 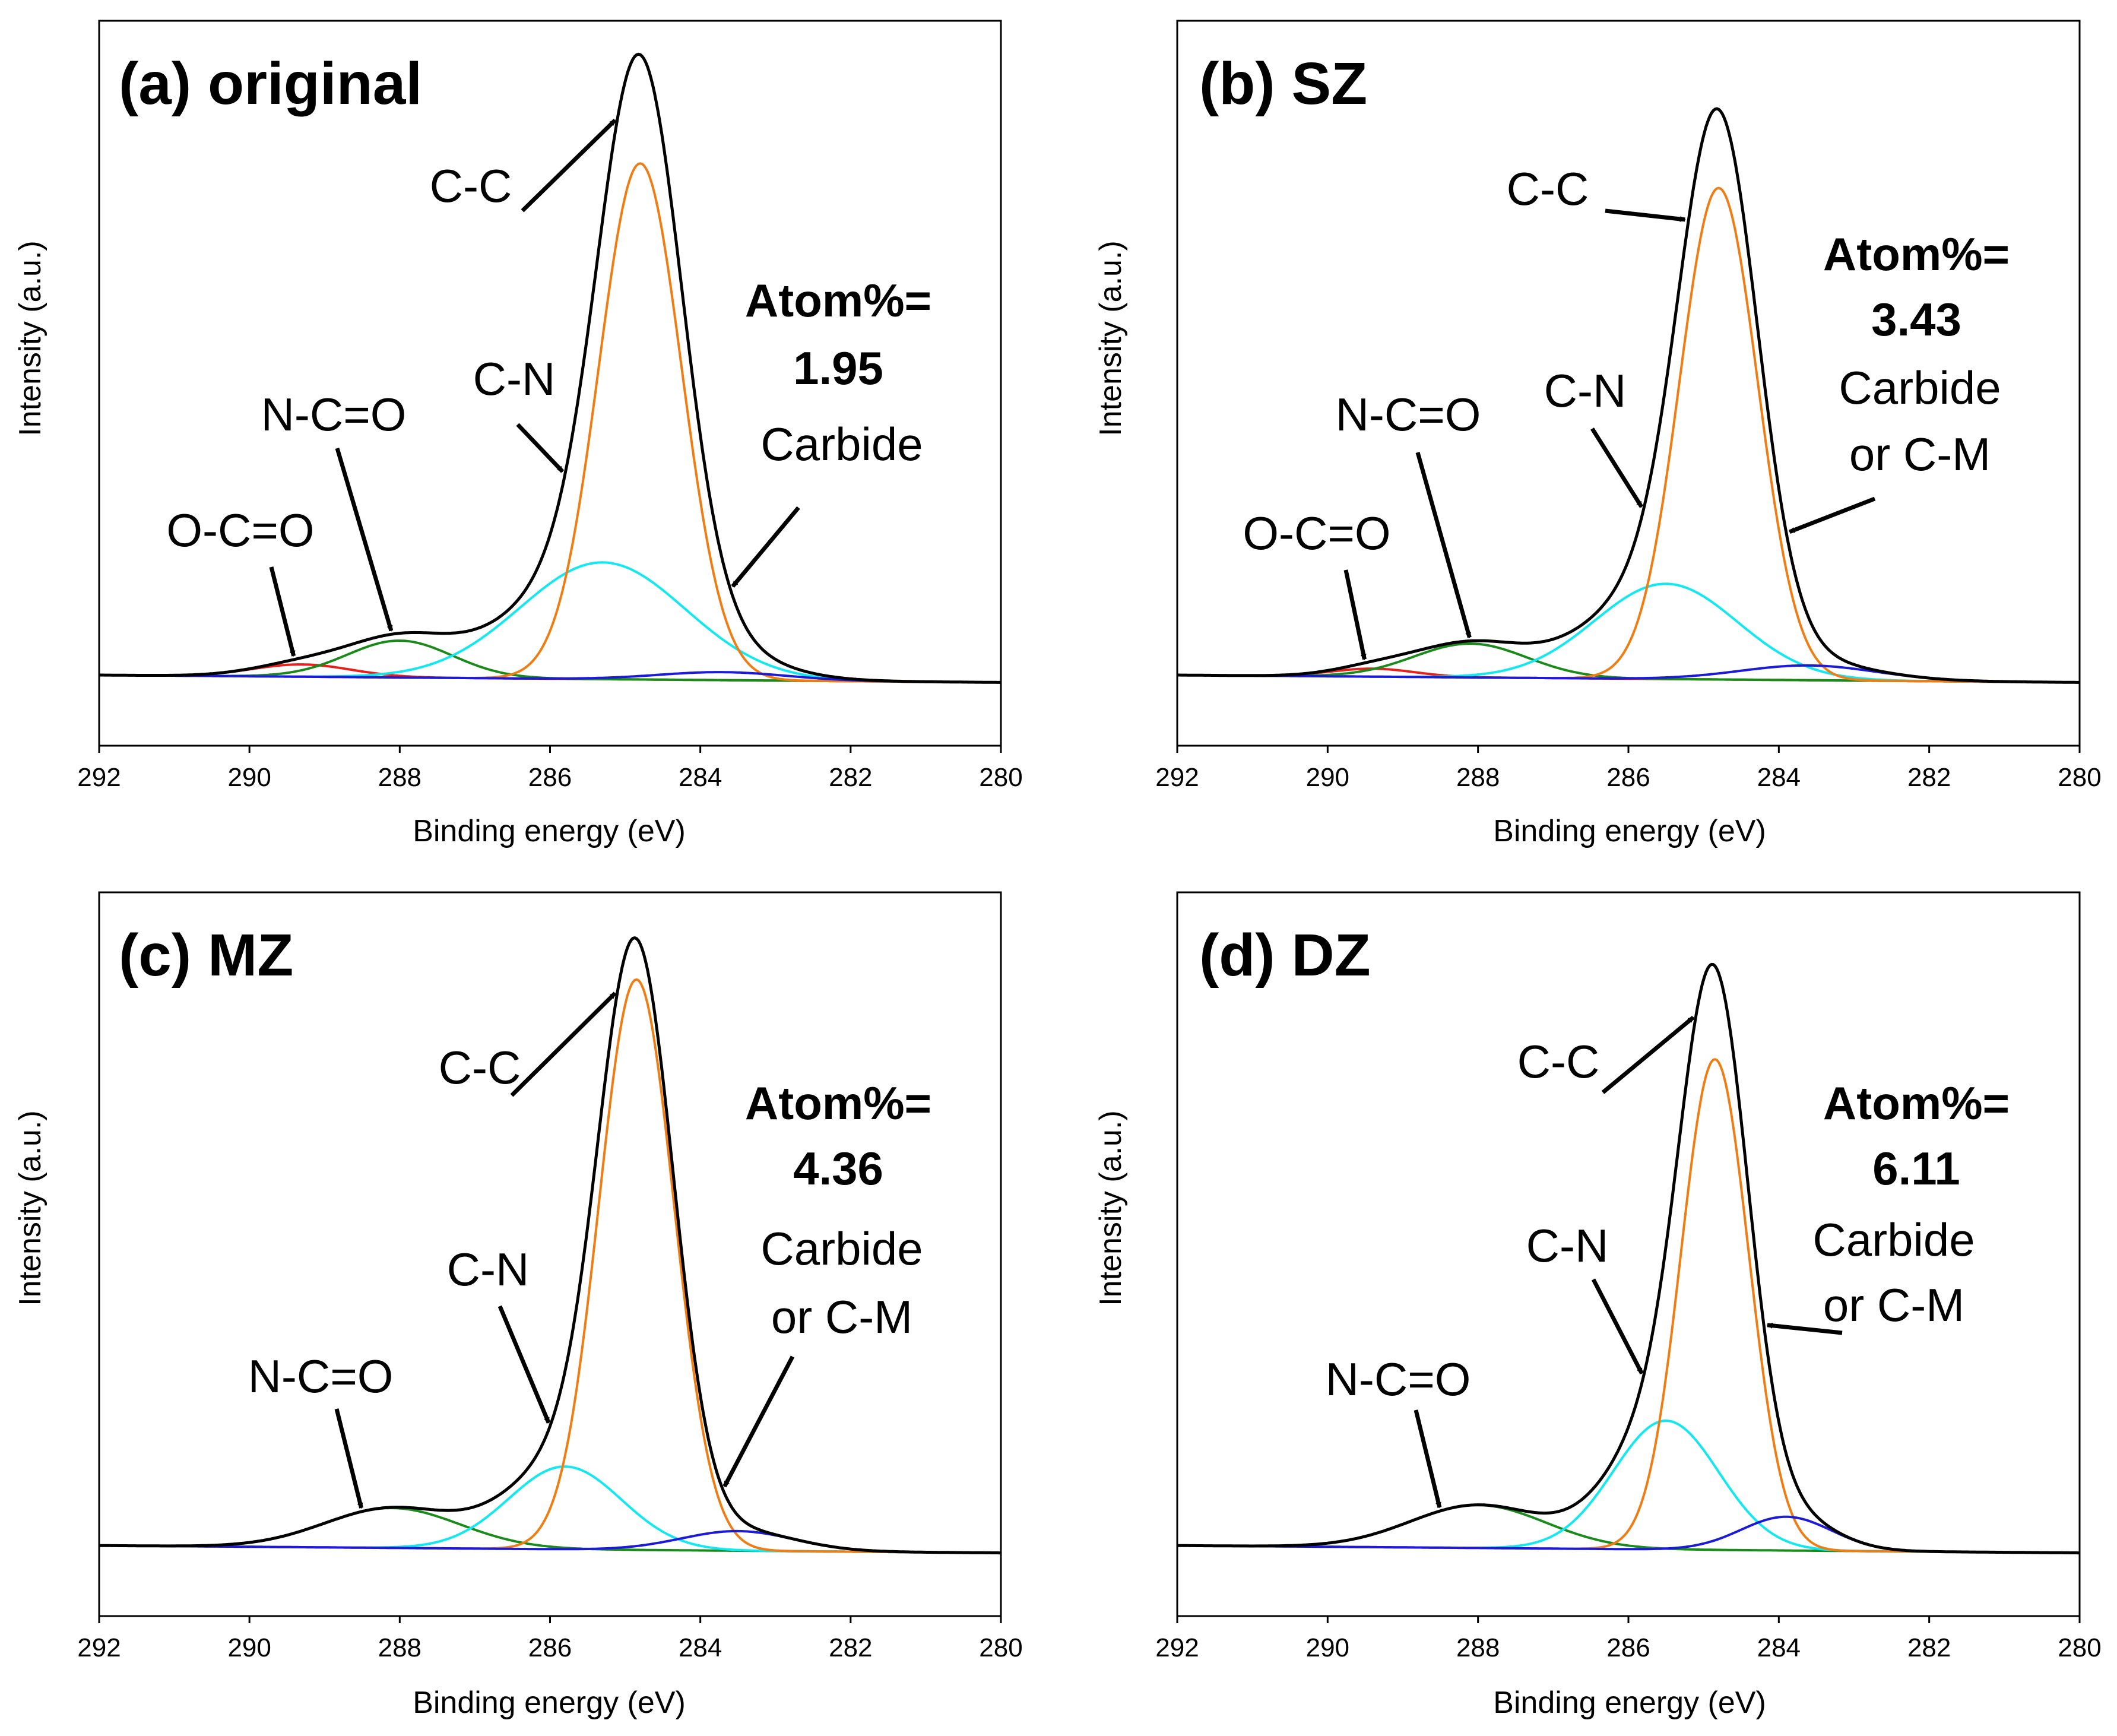 I want to click on panel-title: (a) original, so click(x=270, y=83).